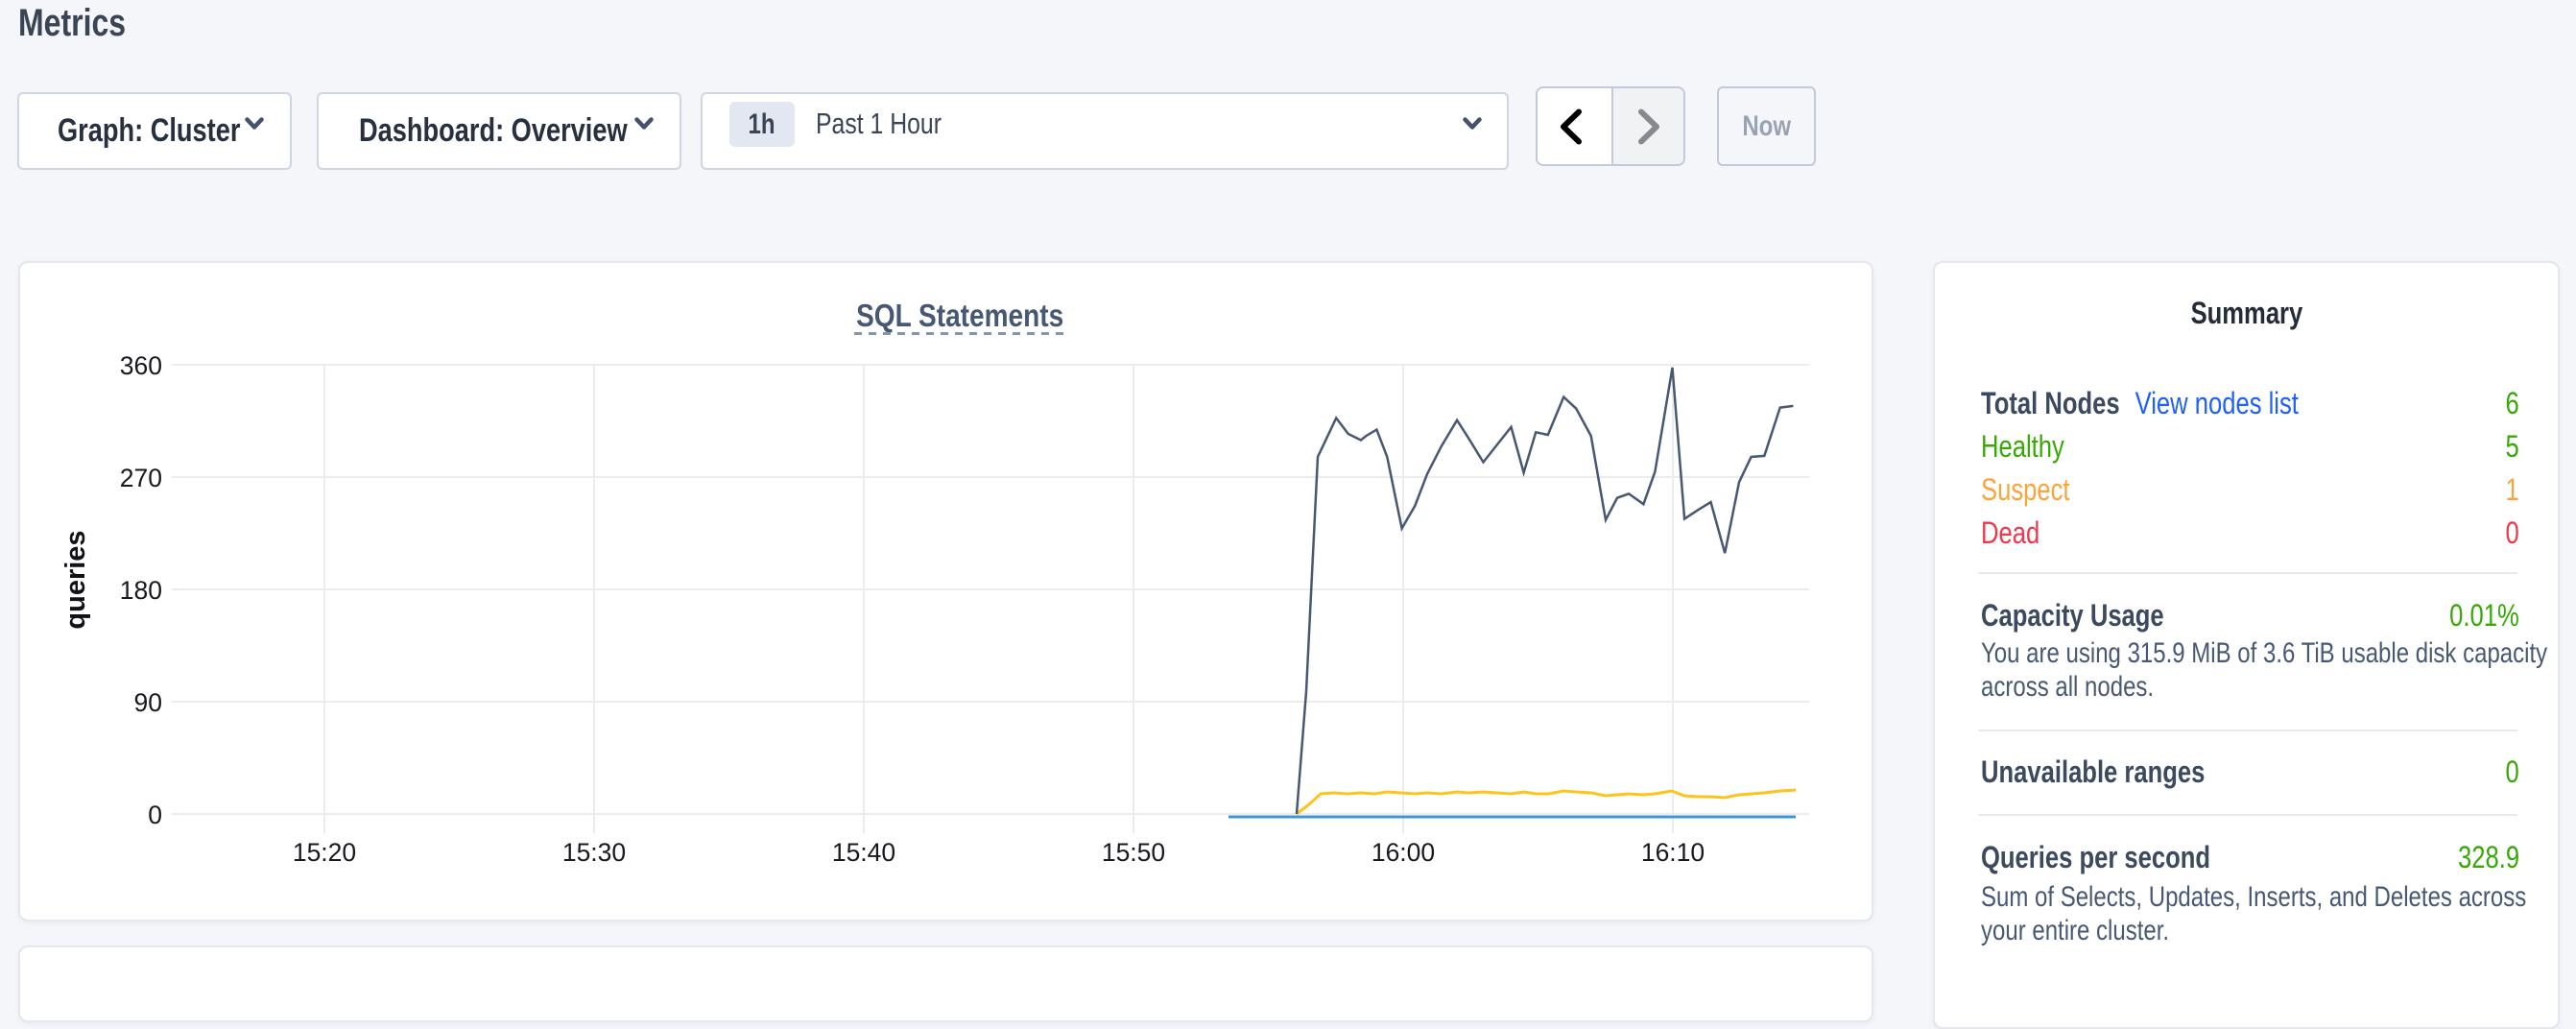 The image size is (2576, 1029). What do you see at coordinates (1673, 853) in the screenshot?
I see `svg-text: 16:10` at bounding box center [1673, 853].